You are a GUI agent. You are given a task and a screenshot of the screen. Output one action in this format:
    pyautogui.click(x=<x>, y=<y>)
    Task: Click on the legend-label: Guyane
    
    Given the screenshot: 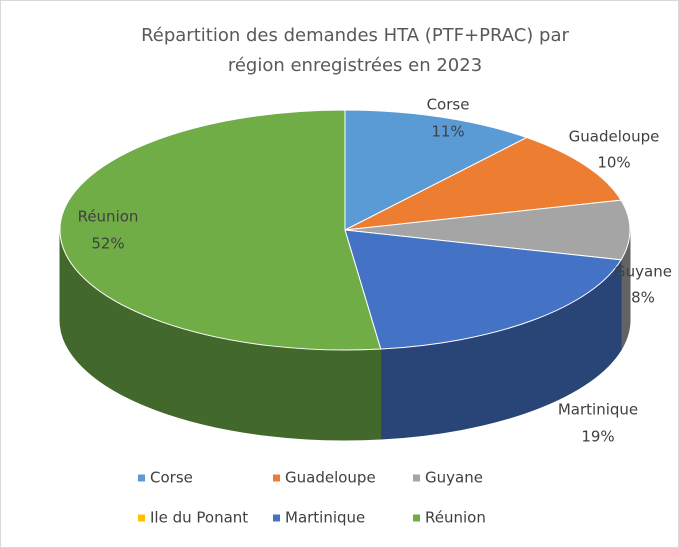 What is the action you would take?
    pyautogui.click(x=454, y=478)
    